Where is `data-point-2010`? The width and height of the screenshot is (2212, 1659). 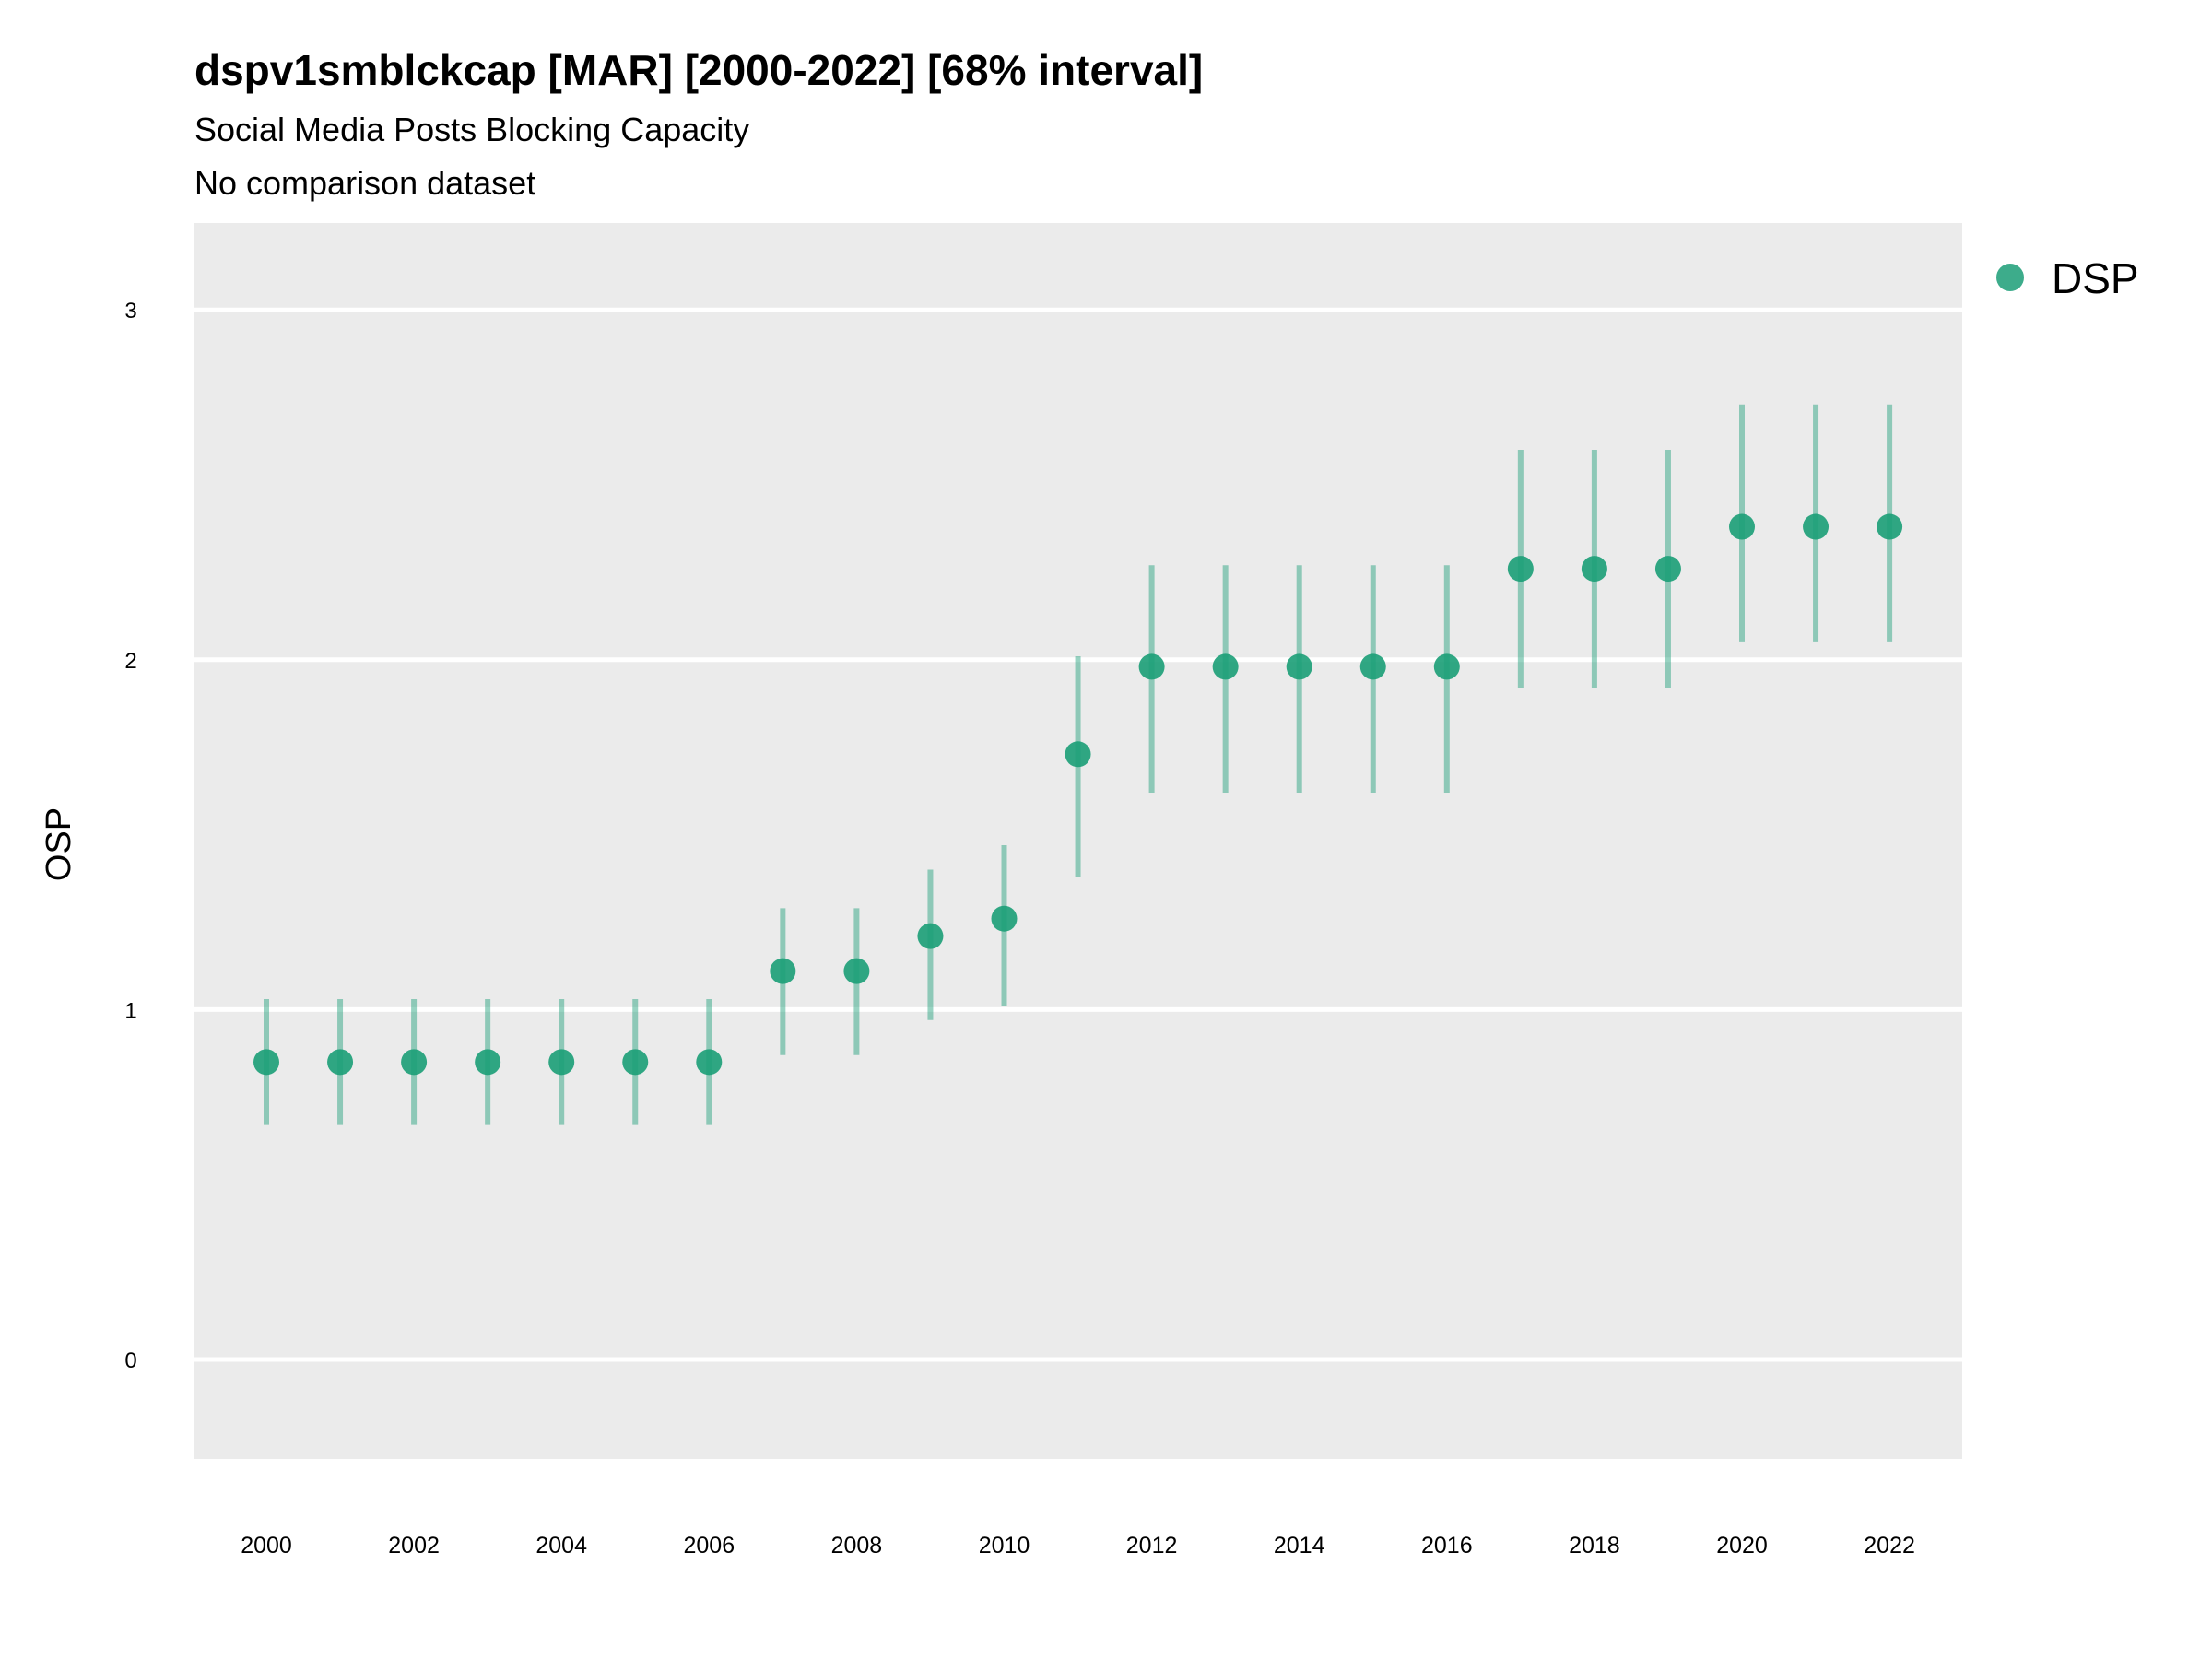 data-point-2010 is located at coordinates (1004, 918).